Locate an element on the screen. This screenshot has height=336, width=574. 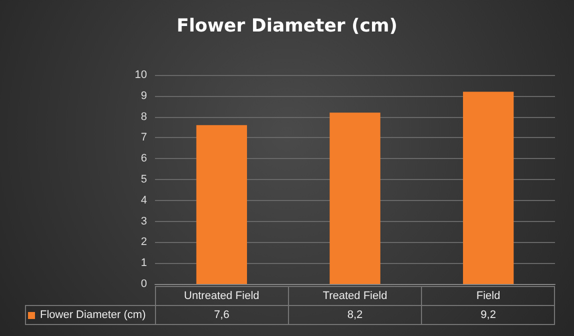
legend-label: Flower Diameter (cm) is located at coordinates (90, 315).